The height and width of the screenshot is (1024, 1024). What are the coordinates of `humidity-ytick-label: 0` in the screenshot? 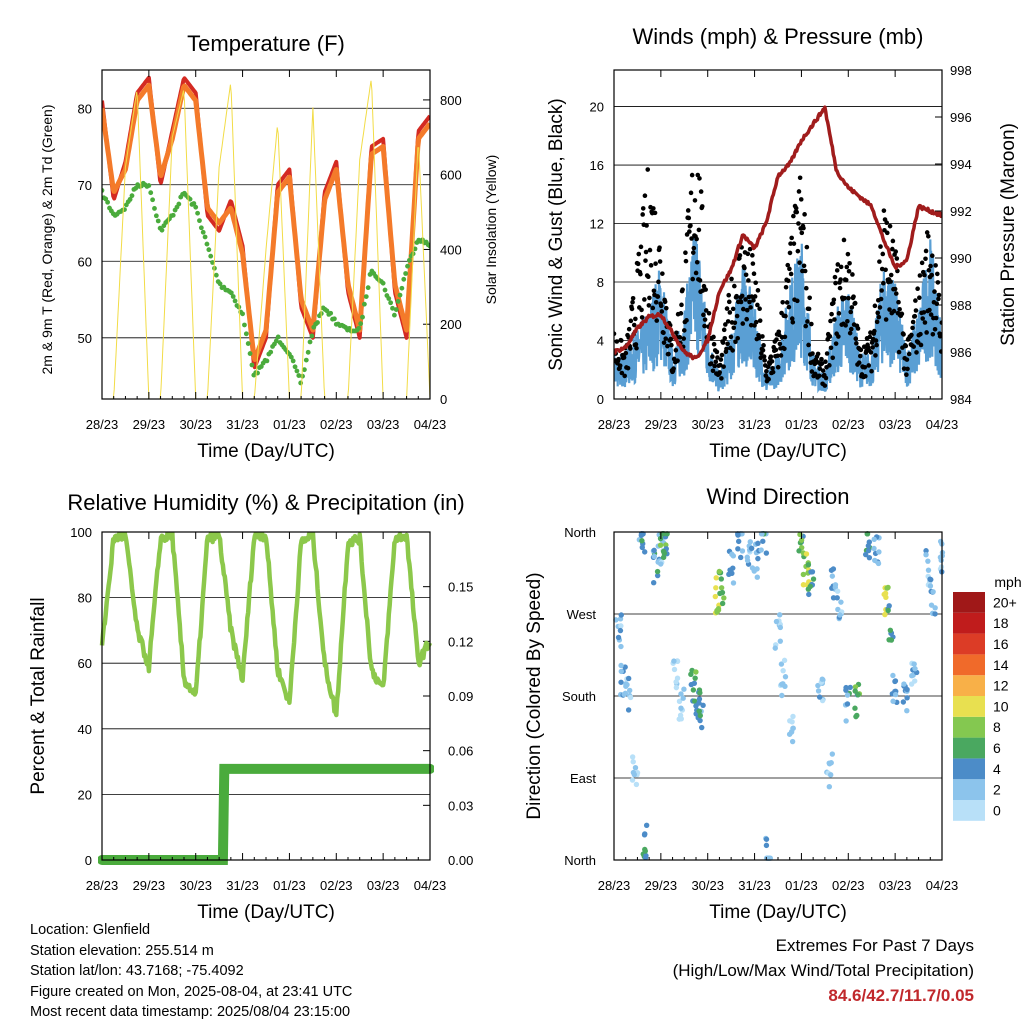 It's located at (88, 860).